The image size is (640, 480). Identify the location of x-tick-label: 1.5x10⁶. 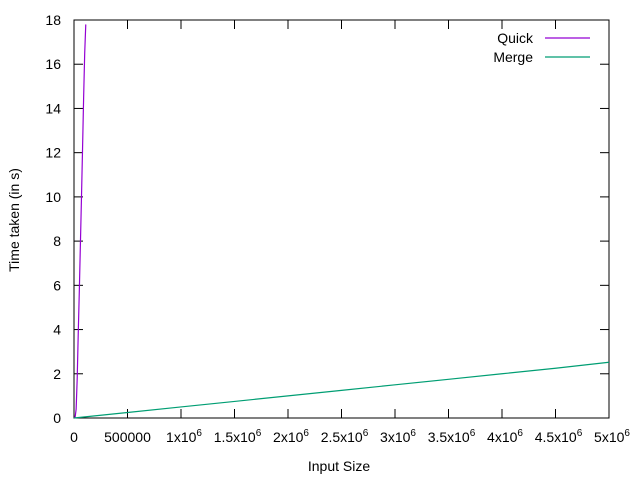
(238, 436).